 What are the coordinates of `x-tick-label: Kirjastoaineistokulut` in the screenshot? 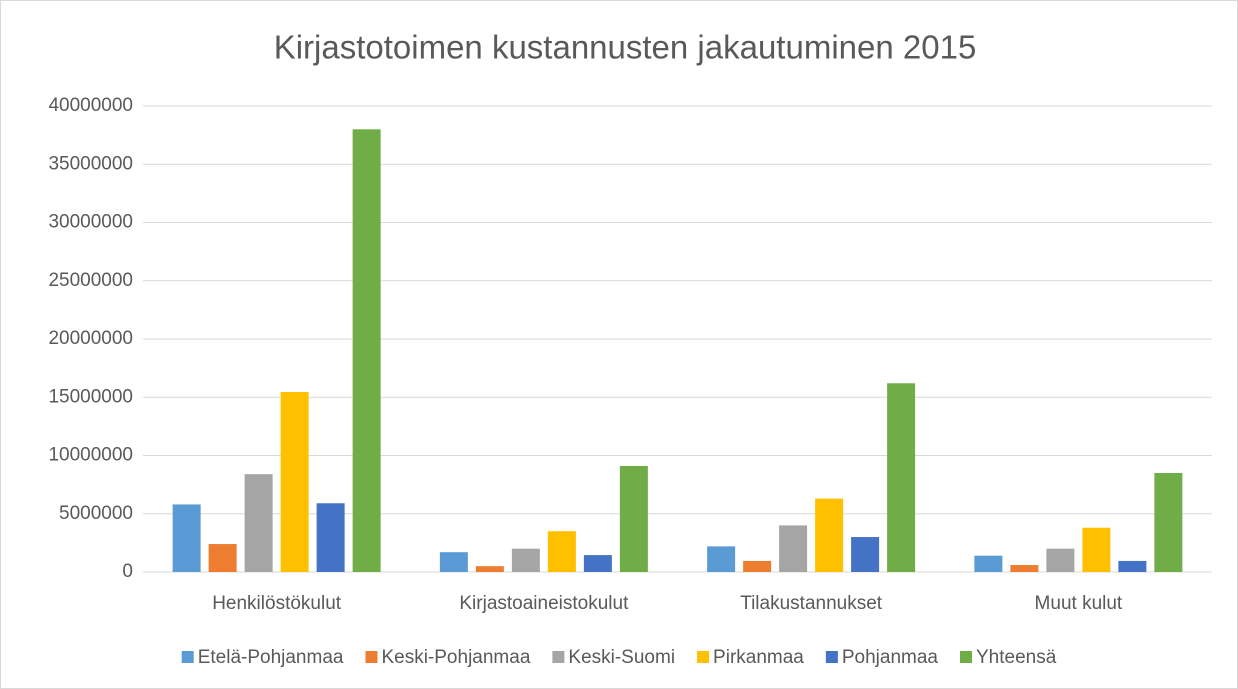 It's located at (544, 603).